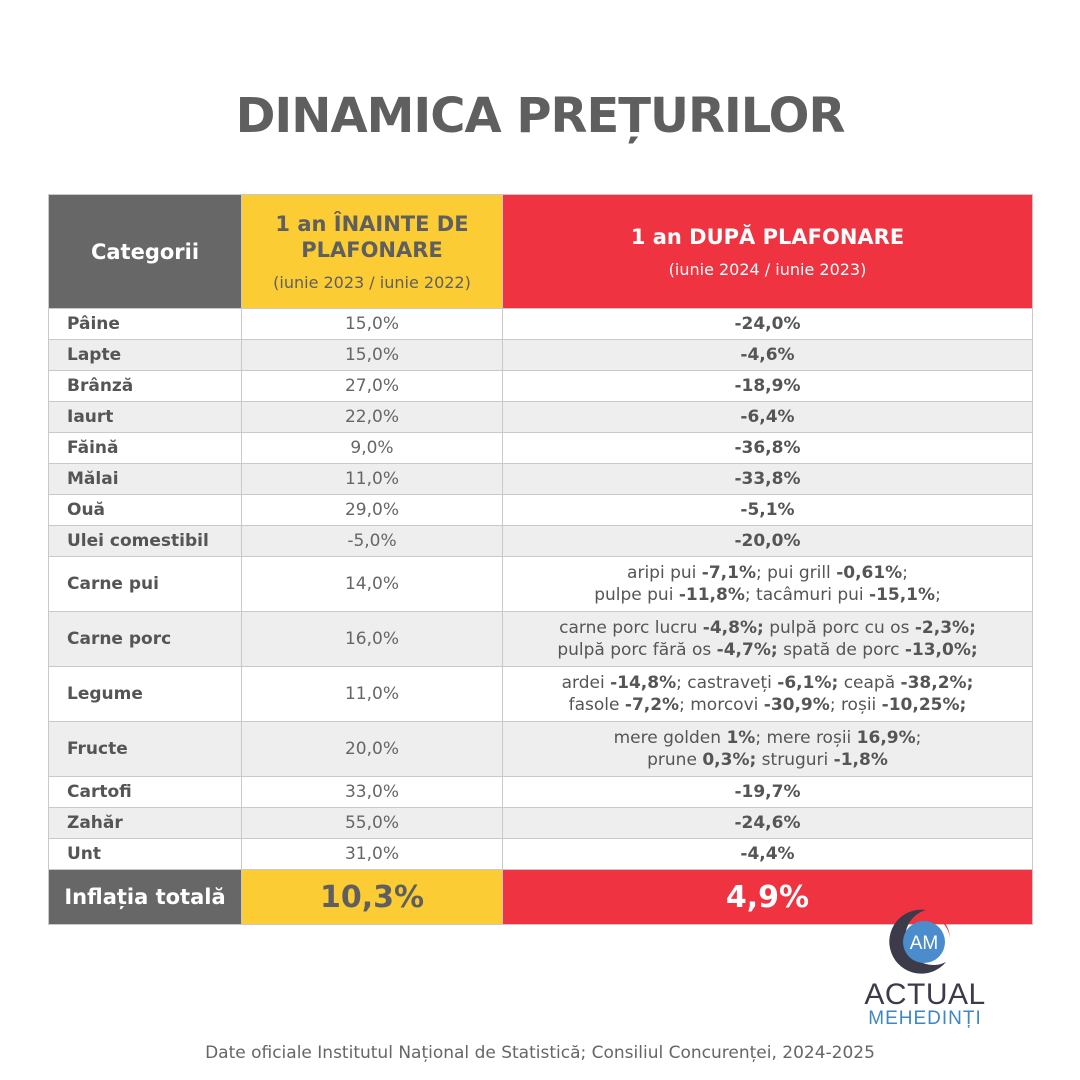  What do you see at coordinates (839, 628) in the screenshot?
I see `detail-text: pulpă porc cu os` at bounding box center [839, 628].